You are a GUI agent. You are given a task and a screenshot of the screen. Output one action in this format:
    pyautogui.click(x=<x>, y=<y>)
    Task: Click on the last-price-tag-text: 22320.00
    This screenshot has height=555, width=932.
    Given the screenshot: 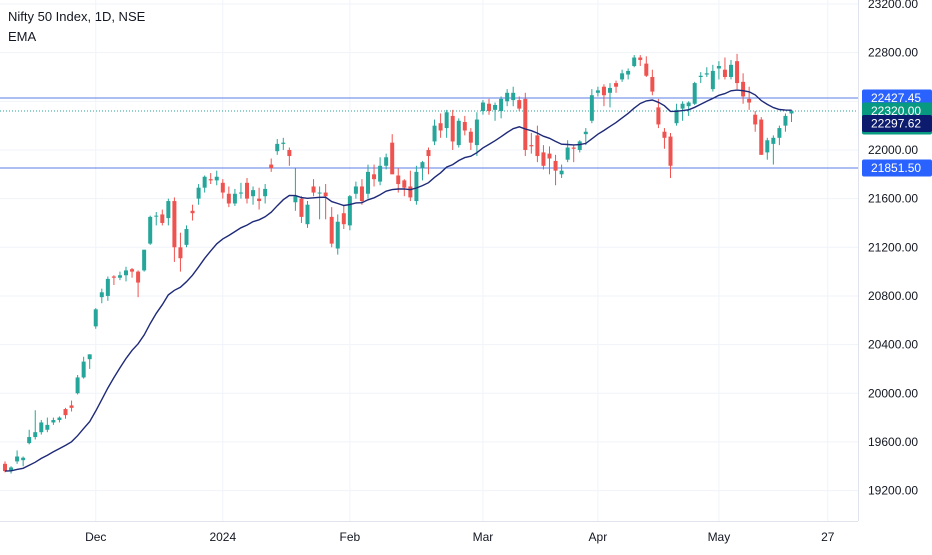 What is the action you would take?
    pyautogui.click(x=896, y=111)
    